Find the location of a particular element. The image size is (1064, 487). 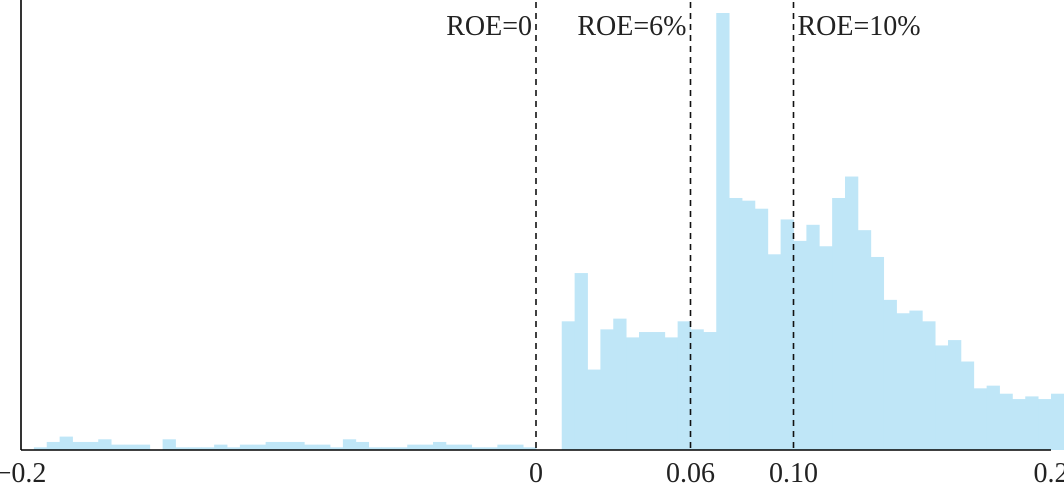

reference-line-label: ROE=6% is located at coordinates (631, 26).